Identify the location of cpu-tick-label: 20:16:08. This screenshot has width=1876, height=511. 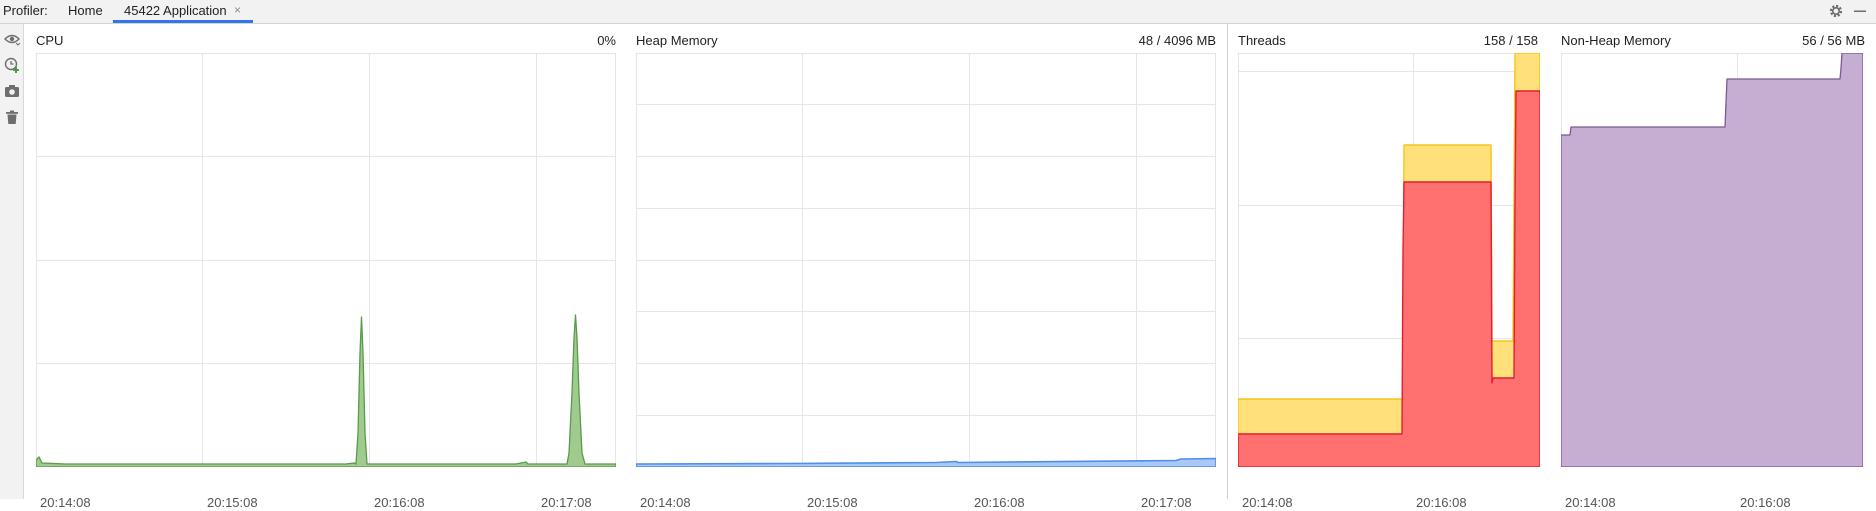
(399, 502).